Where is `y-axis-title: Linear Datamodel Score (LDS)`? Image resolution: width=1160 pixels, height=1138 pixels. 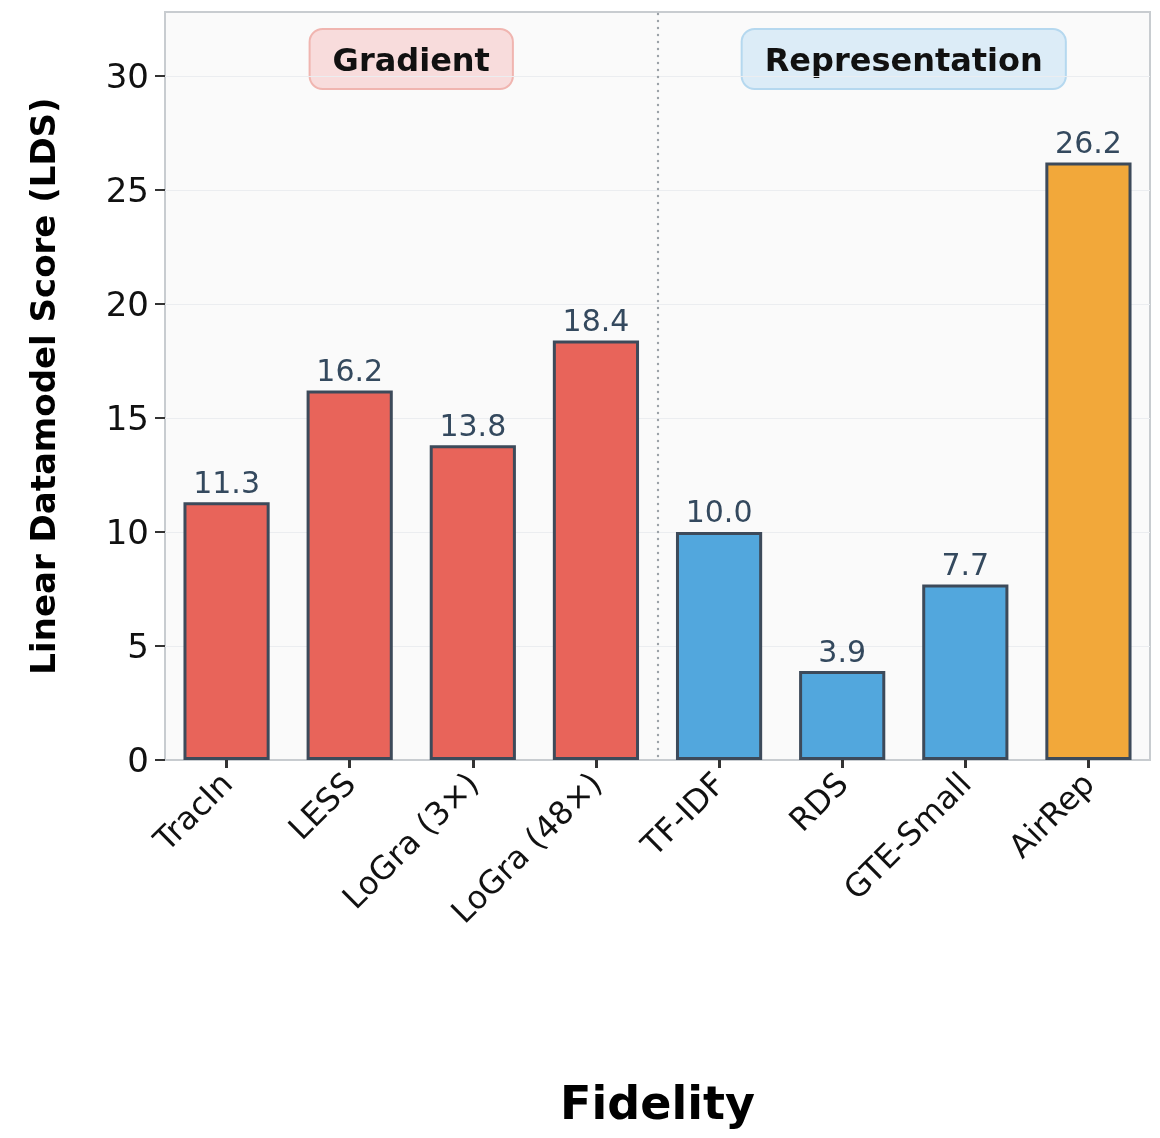 y-axis-title: Linear Datamodel Score (LDS) is located at coordinates (43, 386).